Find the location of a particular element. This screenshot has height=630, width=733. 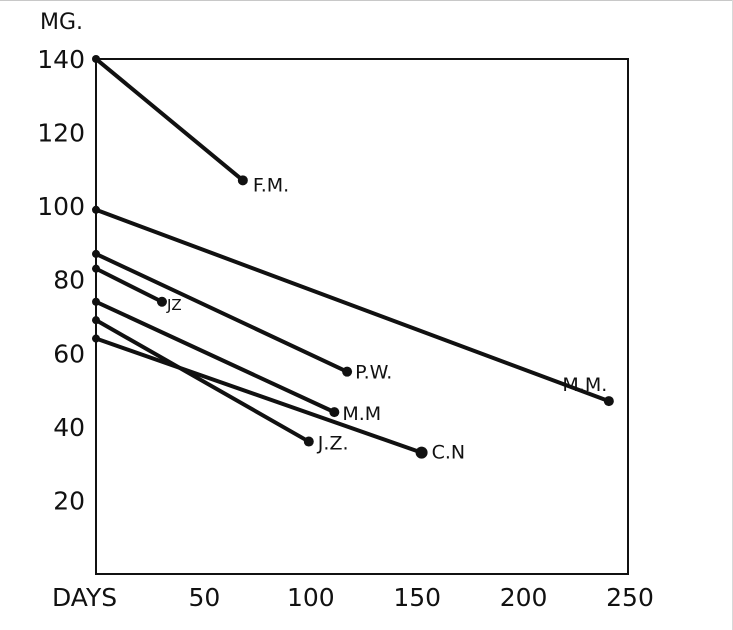

series-jz-3: JZ is located at coordinates (137, 289).